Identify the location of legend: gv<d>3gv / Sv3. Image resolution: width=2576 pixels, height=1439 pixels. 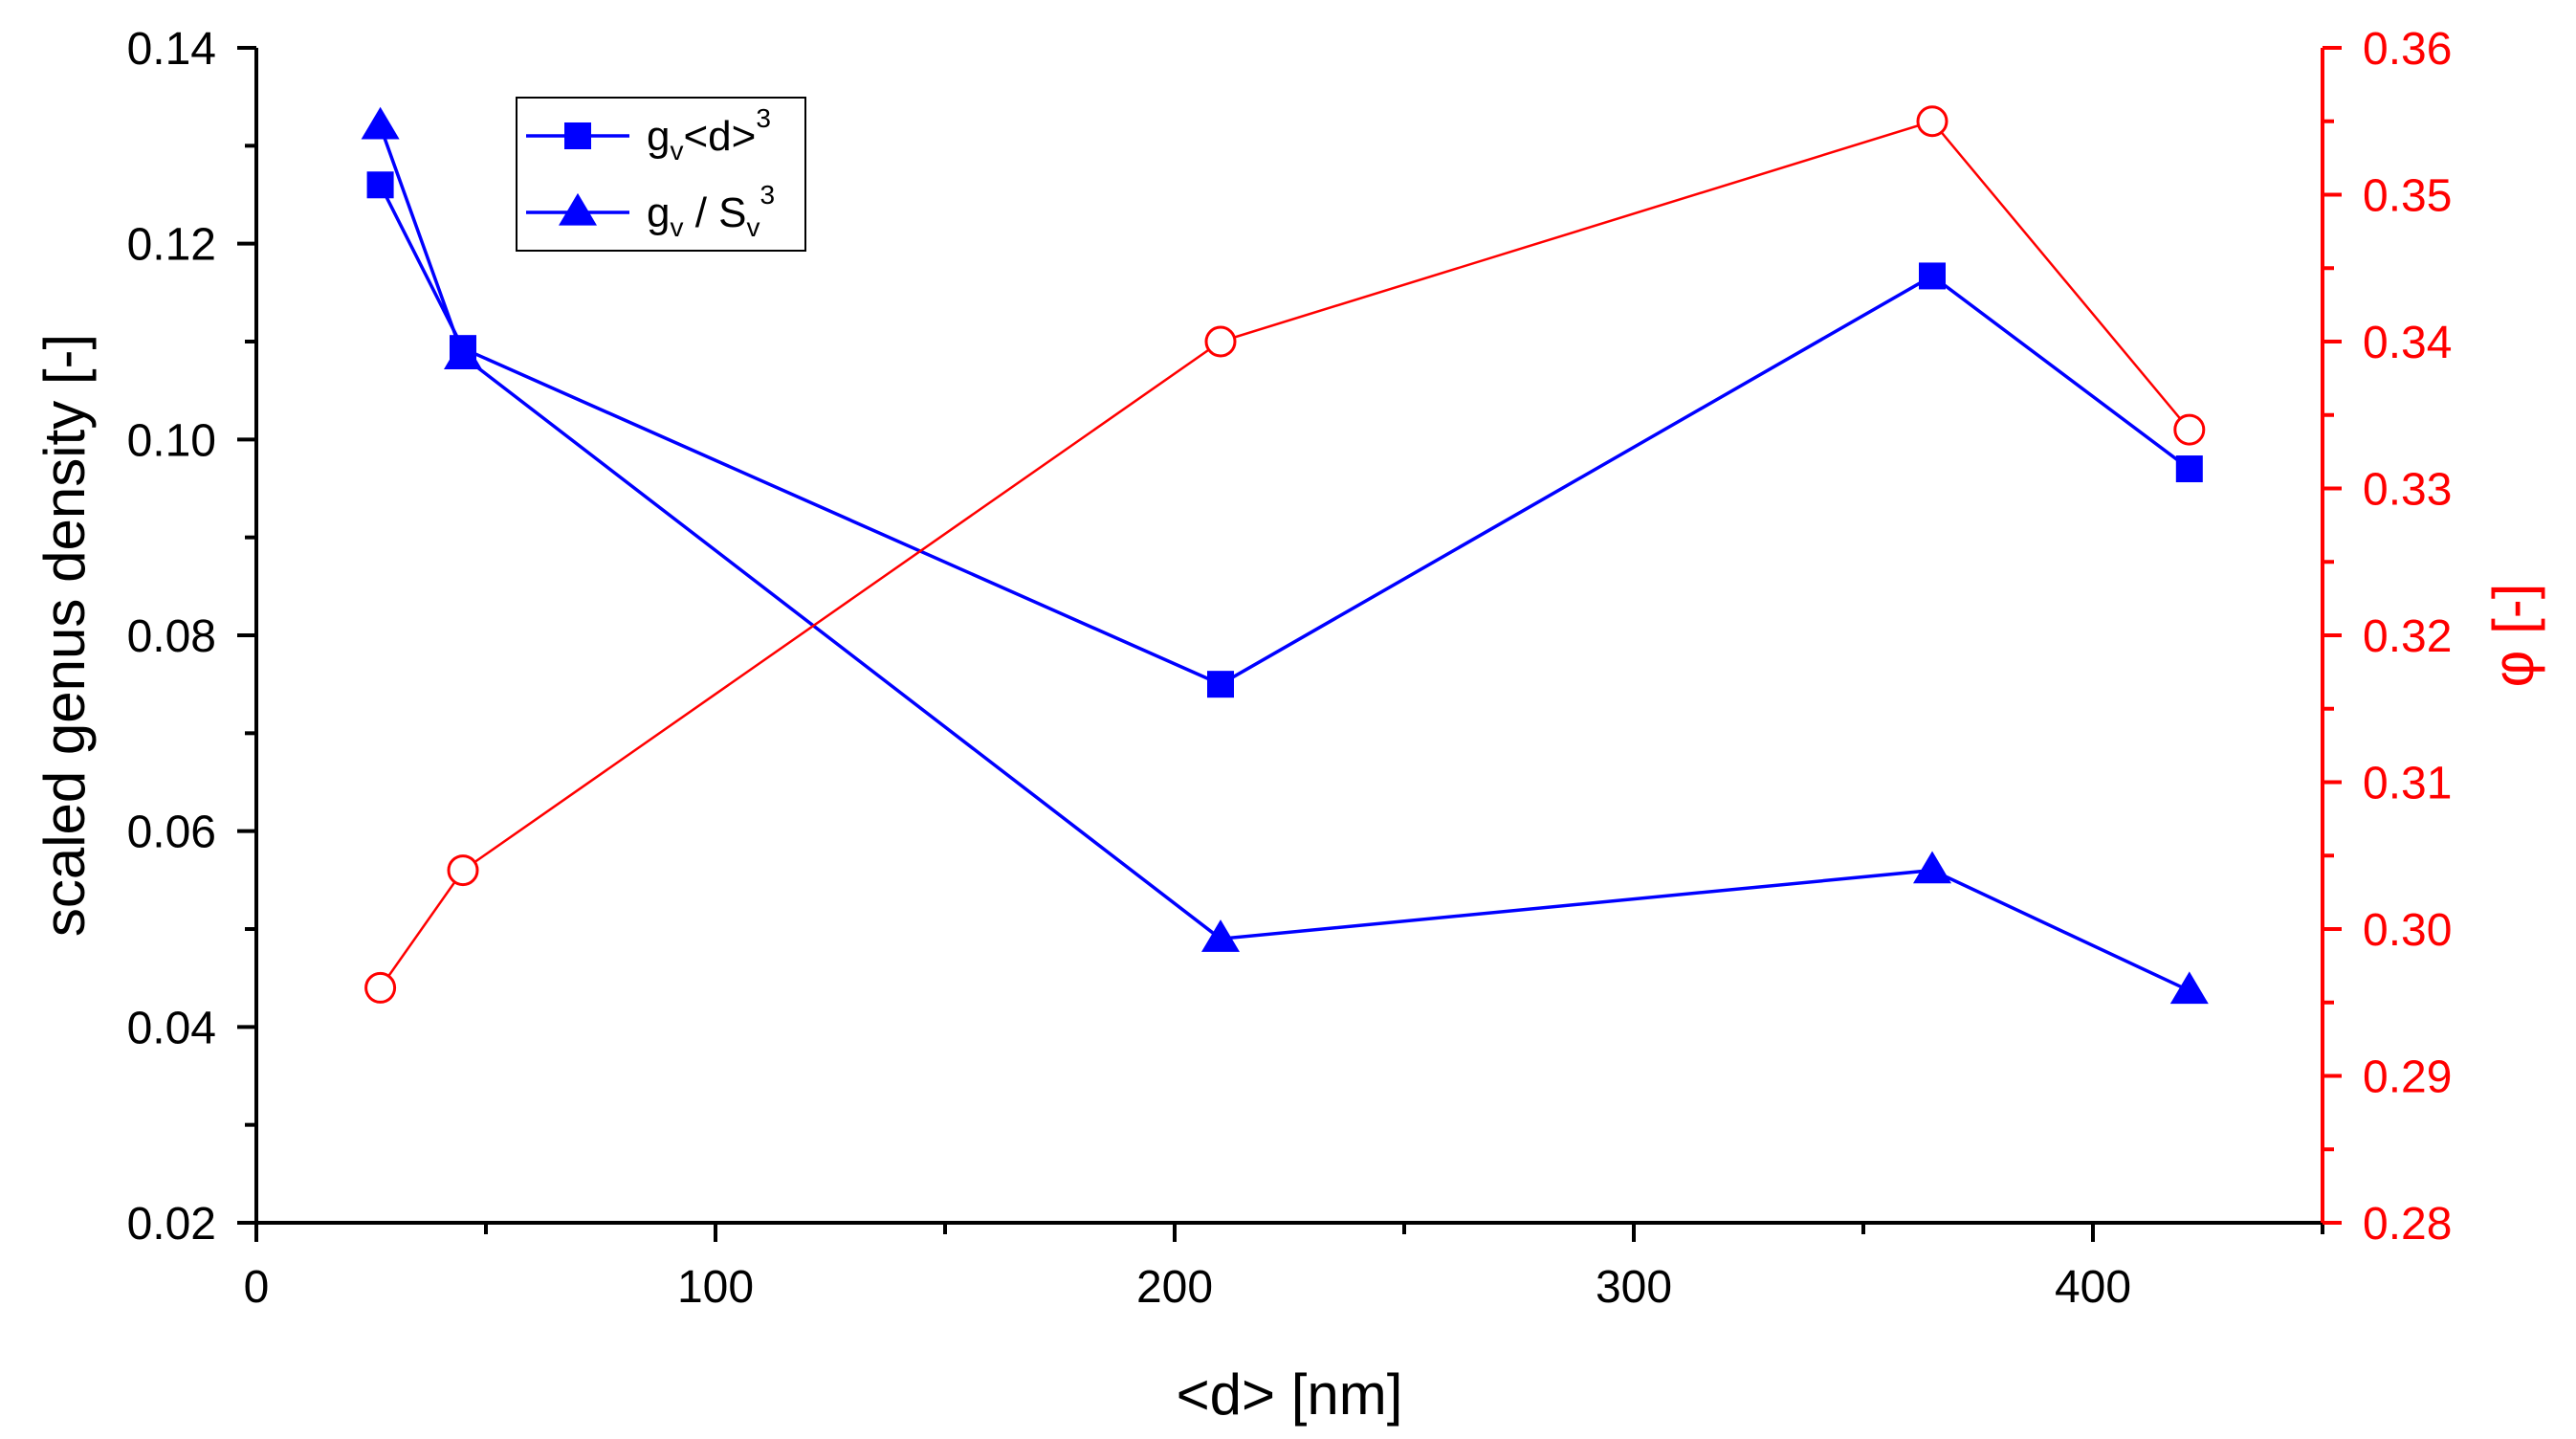
(661, 174).